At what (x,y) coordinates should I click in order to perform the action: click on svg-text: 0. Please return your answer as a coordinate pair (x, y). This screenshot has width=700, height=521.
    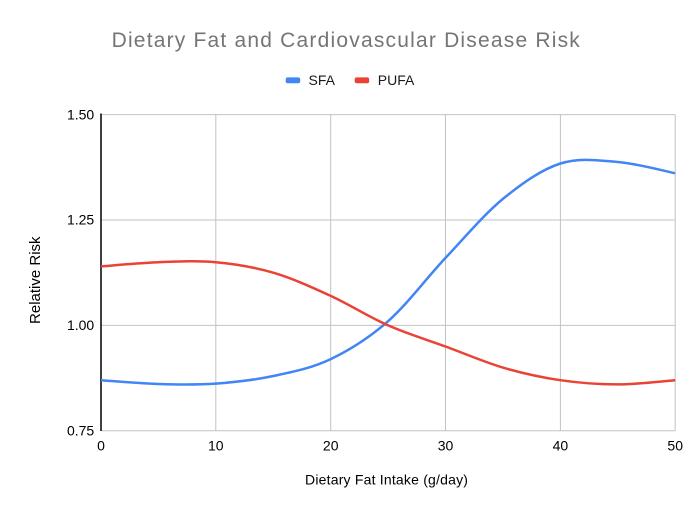
    Looking at the image, I should click on (101, 446).